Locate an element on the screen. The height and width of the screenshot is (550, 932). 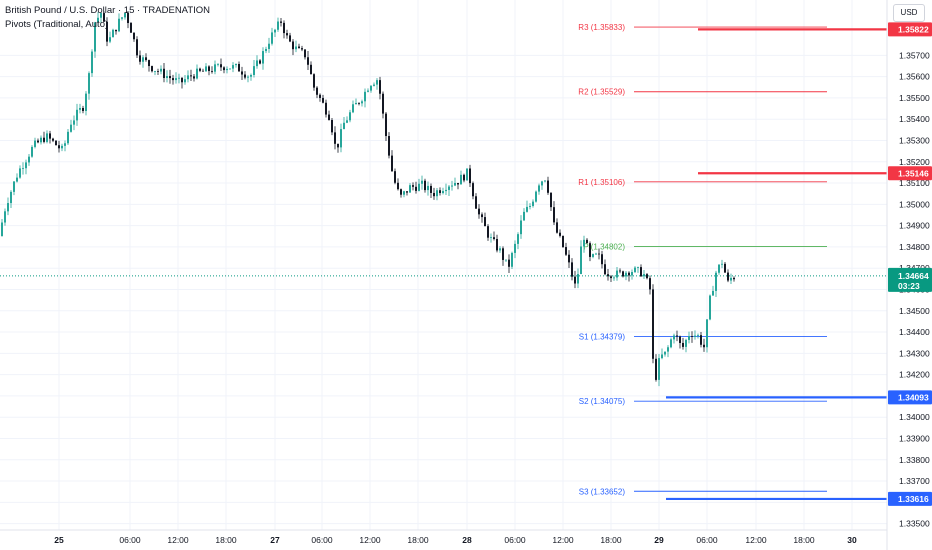
y-tick-label: 1.35100 is located at coordinates (914, 183).